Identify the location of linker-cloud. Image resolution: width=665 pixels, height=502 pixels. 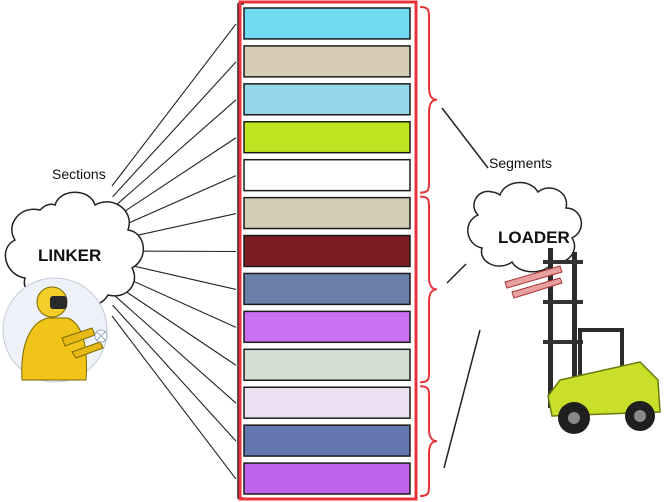
(74, 249).